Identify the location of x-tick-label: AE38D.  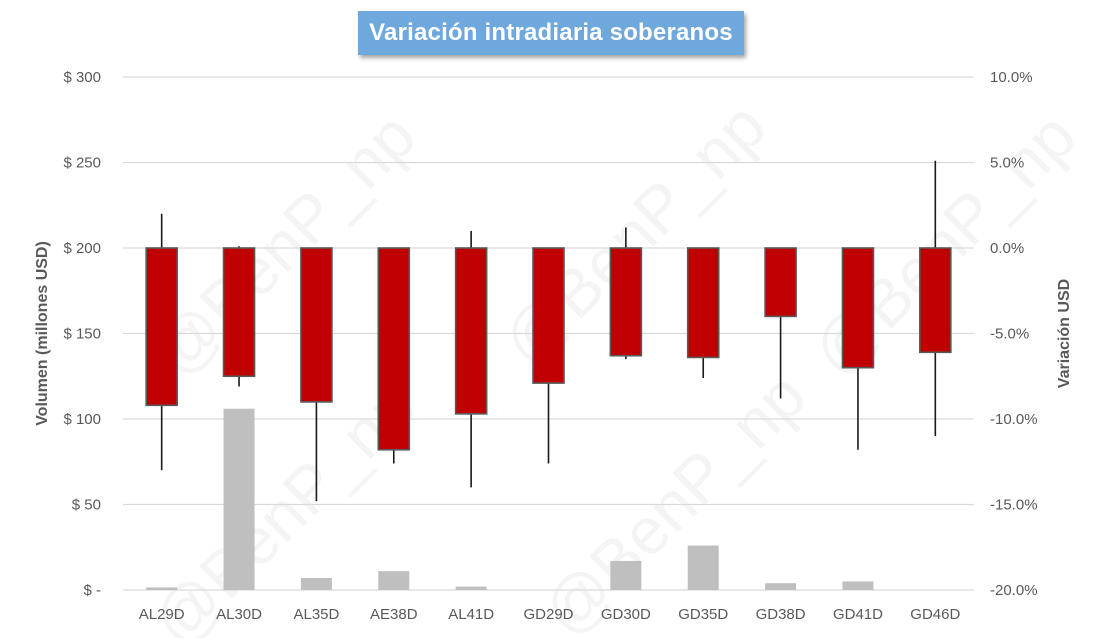
(394, 614).